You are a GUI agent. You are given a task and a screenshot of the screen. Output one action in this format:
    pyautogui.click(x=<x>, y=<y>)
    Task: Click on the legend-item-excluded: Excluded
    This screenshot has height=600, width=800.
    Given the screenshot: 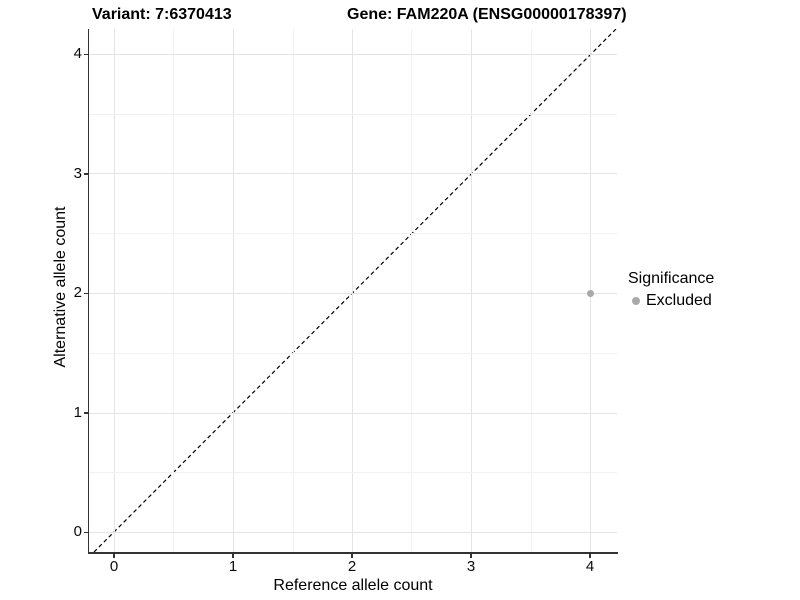 What is the action you would take?
    pyautogui.click(x=713, y=301)
    